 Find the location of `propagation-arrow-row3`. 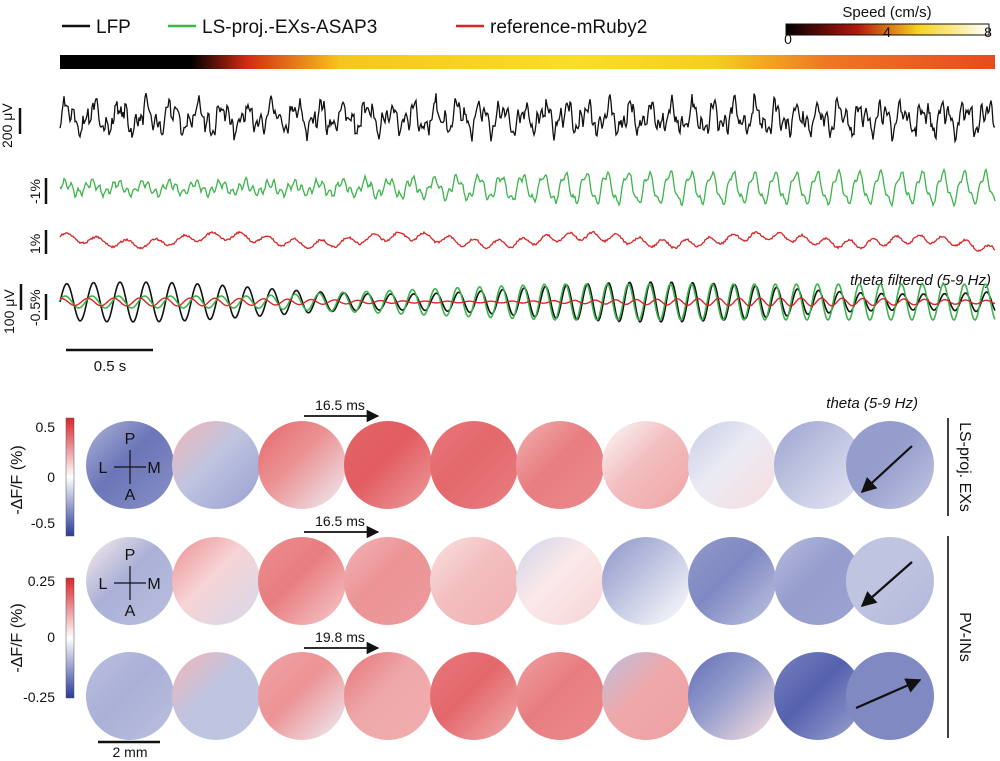

propagation-arrow-row3 is located at coordinates (888, 694).